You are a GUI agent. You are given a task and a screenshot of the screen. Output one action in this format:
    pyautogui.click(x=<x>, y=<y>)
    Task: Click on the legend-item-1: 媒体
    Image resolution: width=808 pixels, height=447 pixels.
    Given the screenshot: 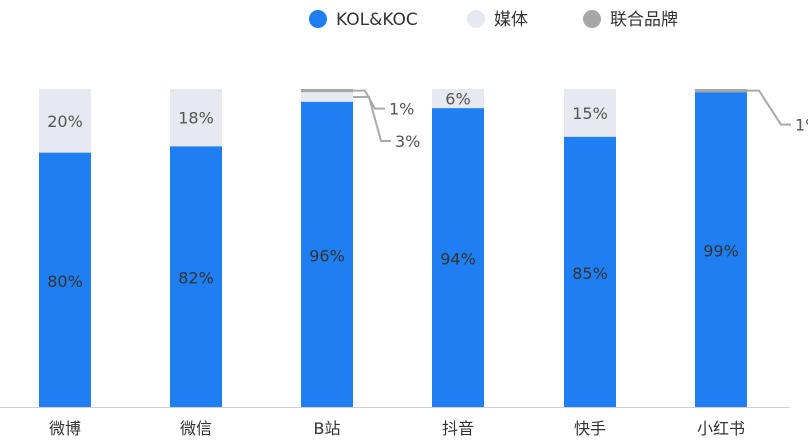 What is the action you would take?
    pyautogui.click(x=497, y=20)
    